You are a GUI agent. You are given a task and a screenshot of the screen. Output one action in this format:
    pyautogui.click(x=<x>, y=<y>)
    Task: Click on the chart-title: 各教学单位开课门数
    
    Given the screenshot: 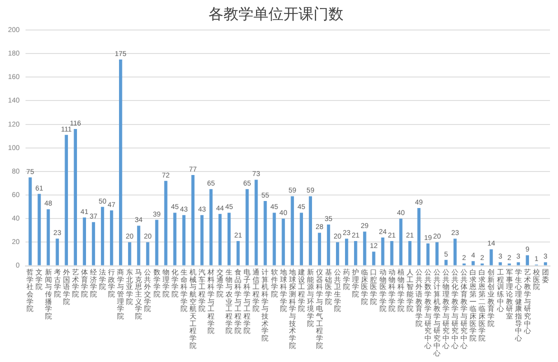 What is the action you would take?
    pyautogui.click(x=276, y=15)
    